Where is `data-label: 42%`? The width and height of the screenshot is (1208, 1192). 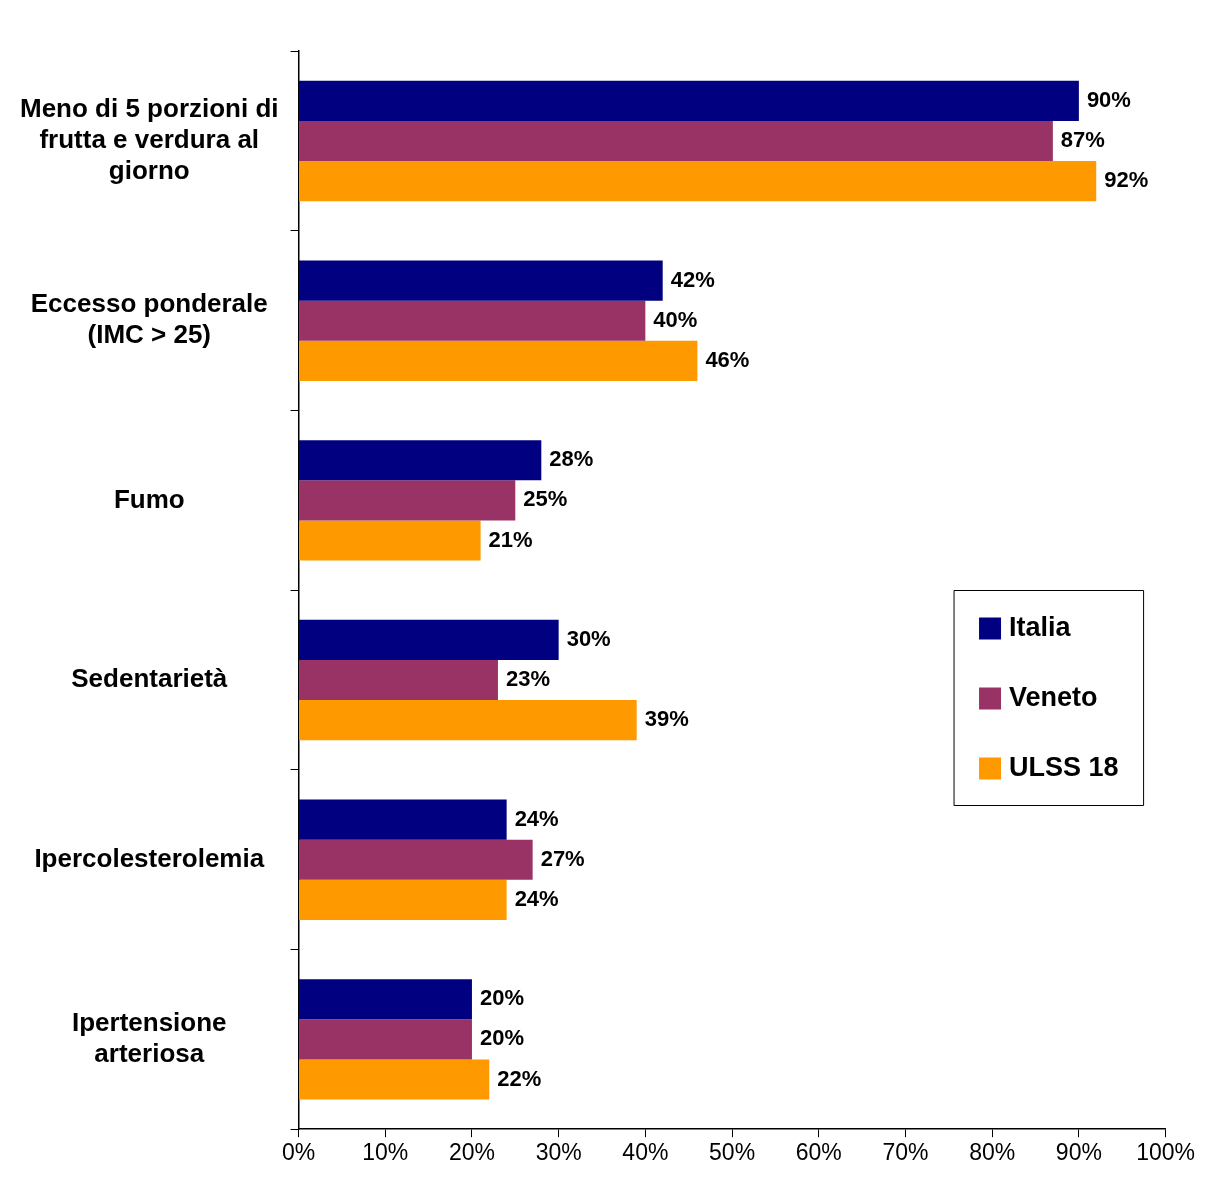
data-label: 42% is located at coordinates (692, 279).